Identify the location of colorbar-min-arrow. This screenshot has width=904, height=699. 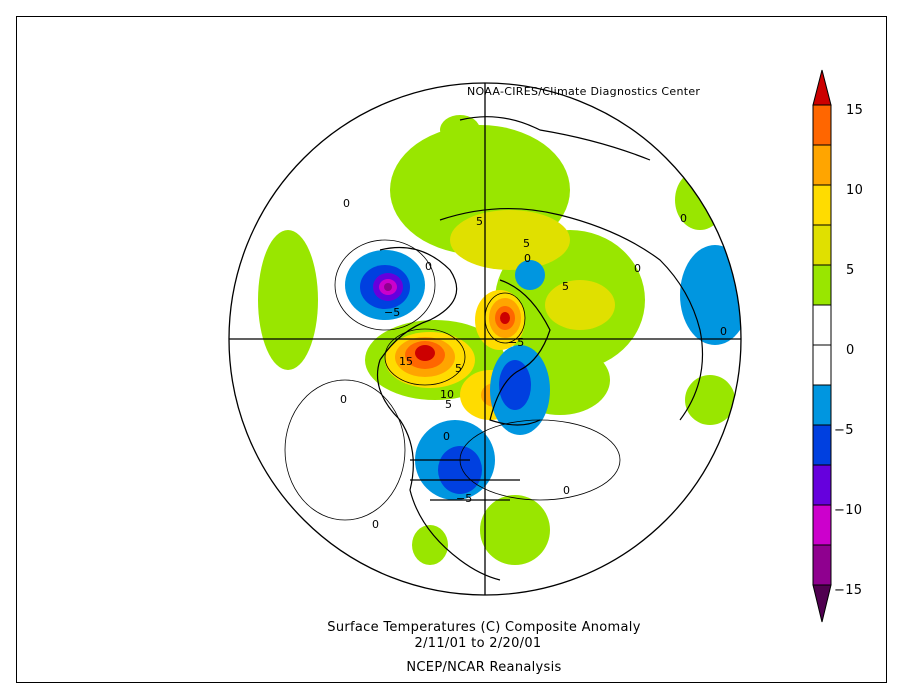
(822, 603).